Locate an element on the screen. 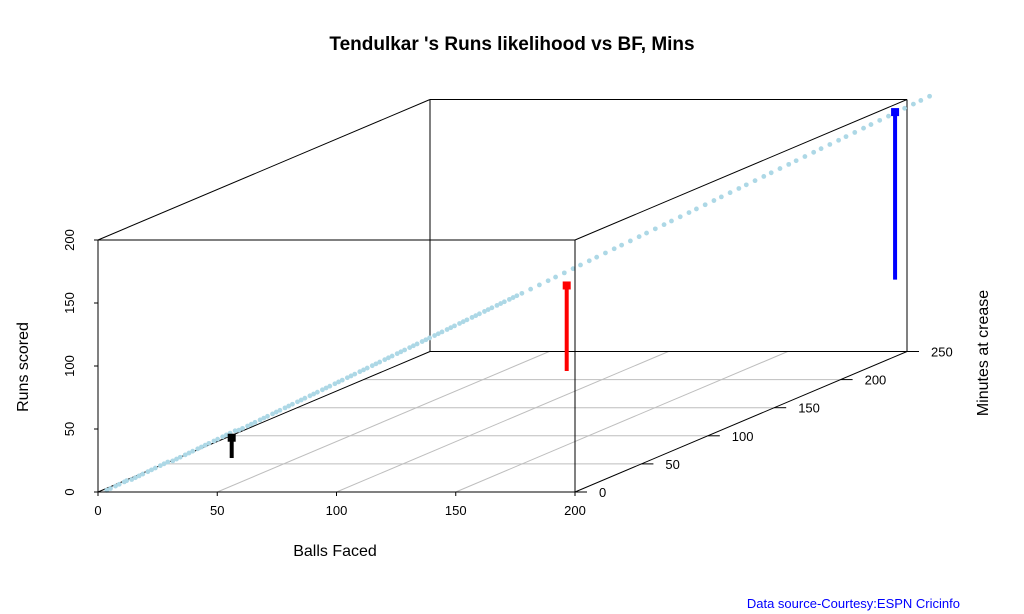 The height and width of the screenshot is (614, 1024). z-tick-label: 0 is located at coordinates (69, 491).